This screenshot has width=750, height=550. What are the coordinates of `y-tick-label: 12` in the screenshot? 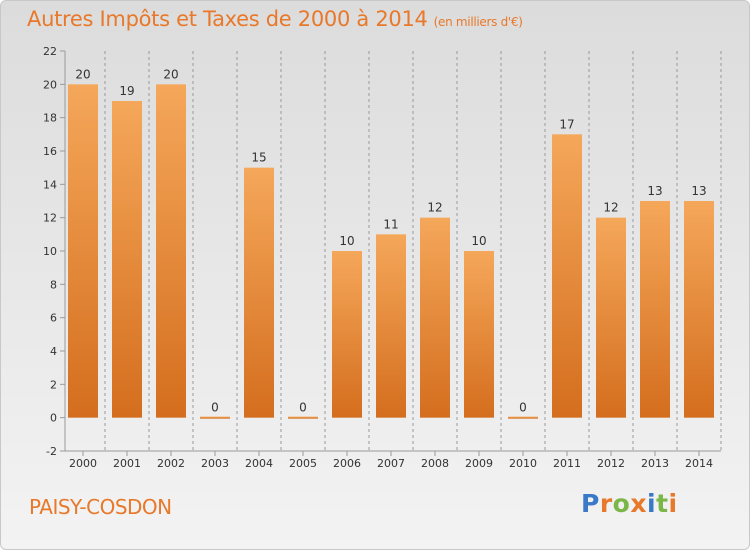 It's located at (50, 218).